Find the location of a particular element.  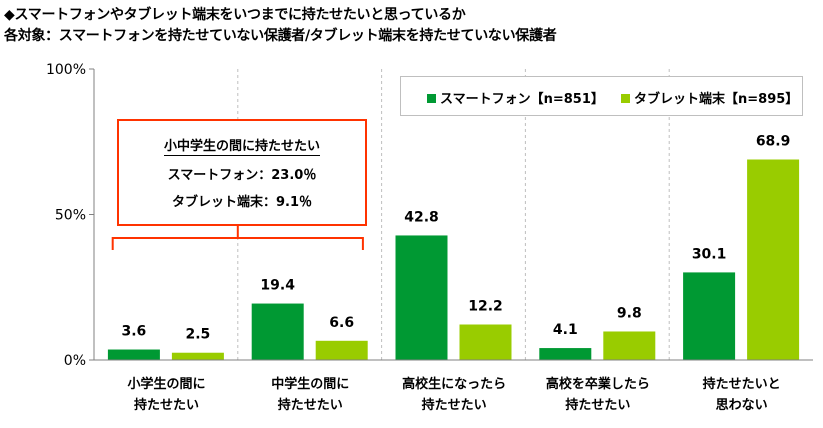

legend-label-tablet: タブレット端末【n=895】 is located at coordinates (716, 99).